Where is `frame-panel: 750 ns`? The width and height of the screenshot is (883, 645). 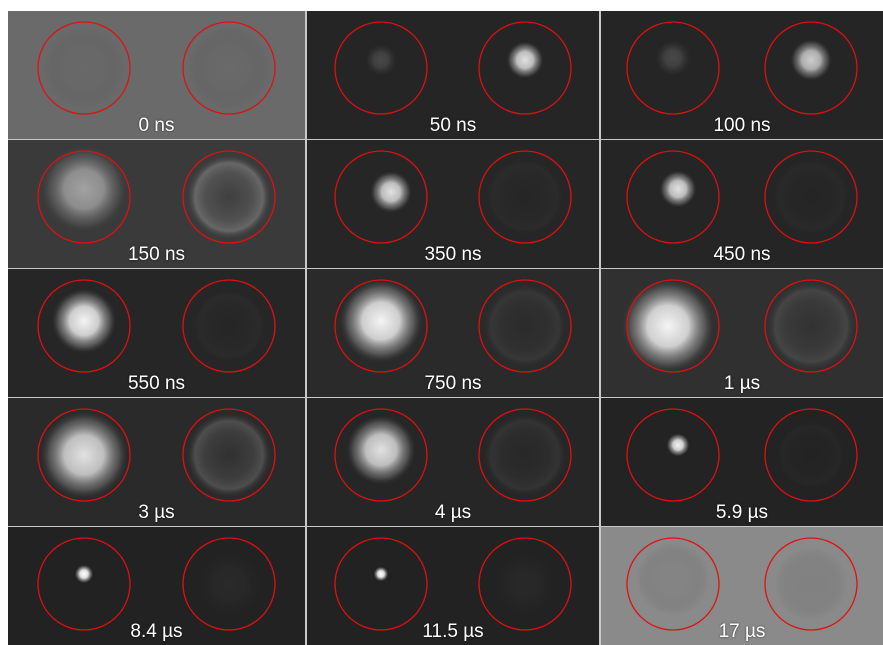 frame-panel: 750 ns is located at coordinates (453, 333).